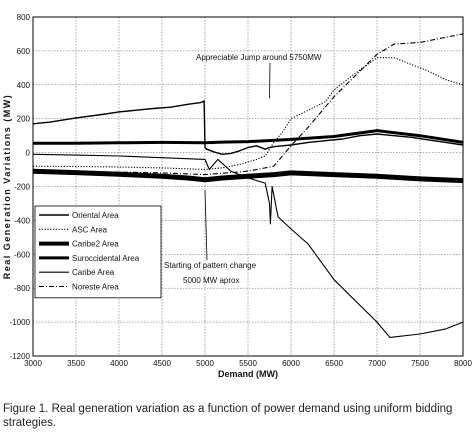 Image resolution: width=475 pixels, height=438 pixels. I want to click on y-tick-label: -1000, so click(20, 322).